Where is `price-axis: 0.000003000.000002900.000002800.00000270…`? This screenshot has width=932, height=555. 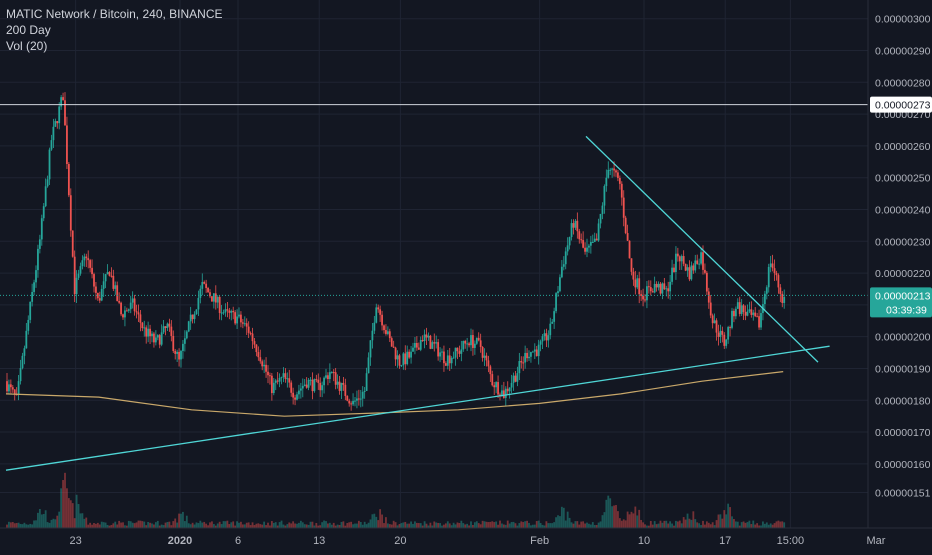 price-axis: 0.000003000.000002900.000002800.00000270… is located at coordinates (903, 257).